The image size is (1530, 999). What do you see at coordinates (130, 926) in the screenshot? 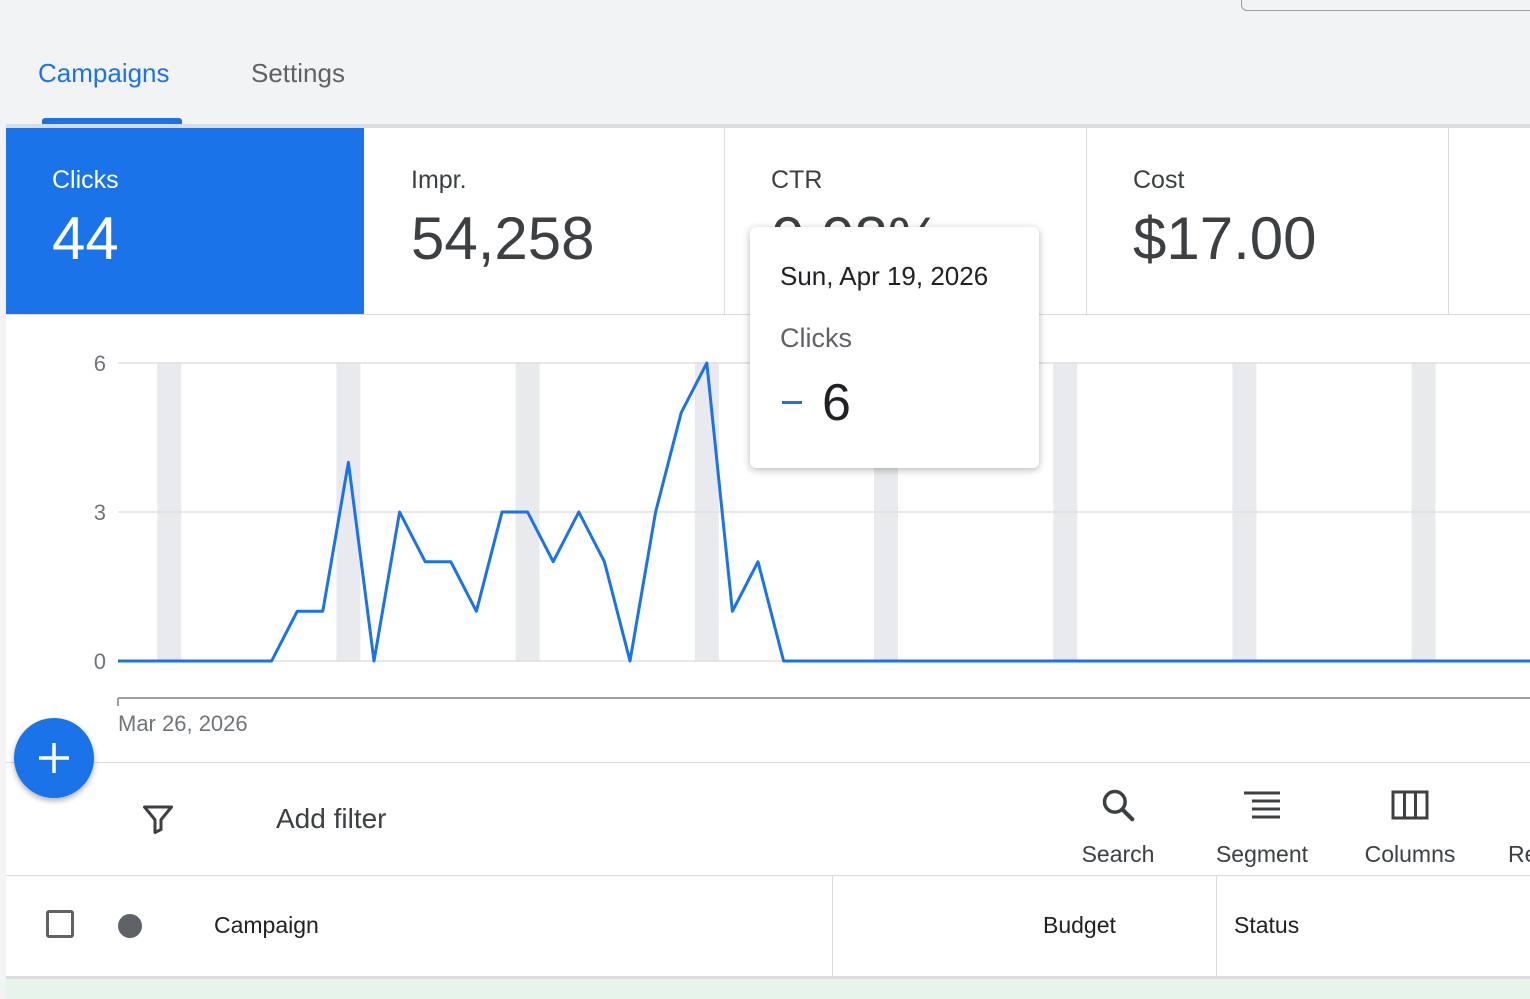
I see `status-dot-icon` at bounding box center [130, 926].